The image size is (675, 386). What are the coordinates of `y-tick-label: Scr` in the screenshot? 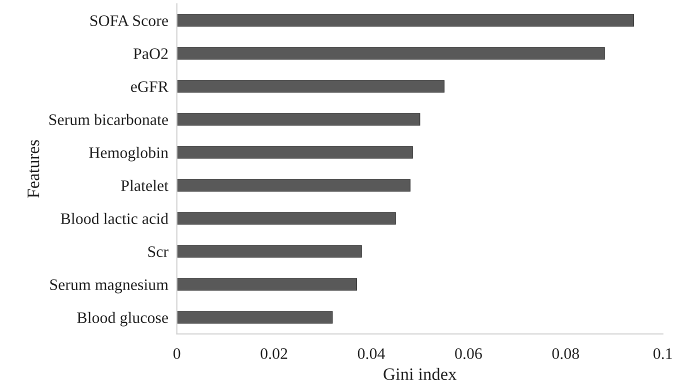 It's located at (158, 252).